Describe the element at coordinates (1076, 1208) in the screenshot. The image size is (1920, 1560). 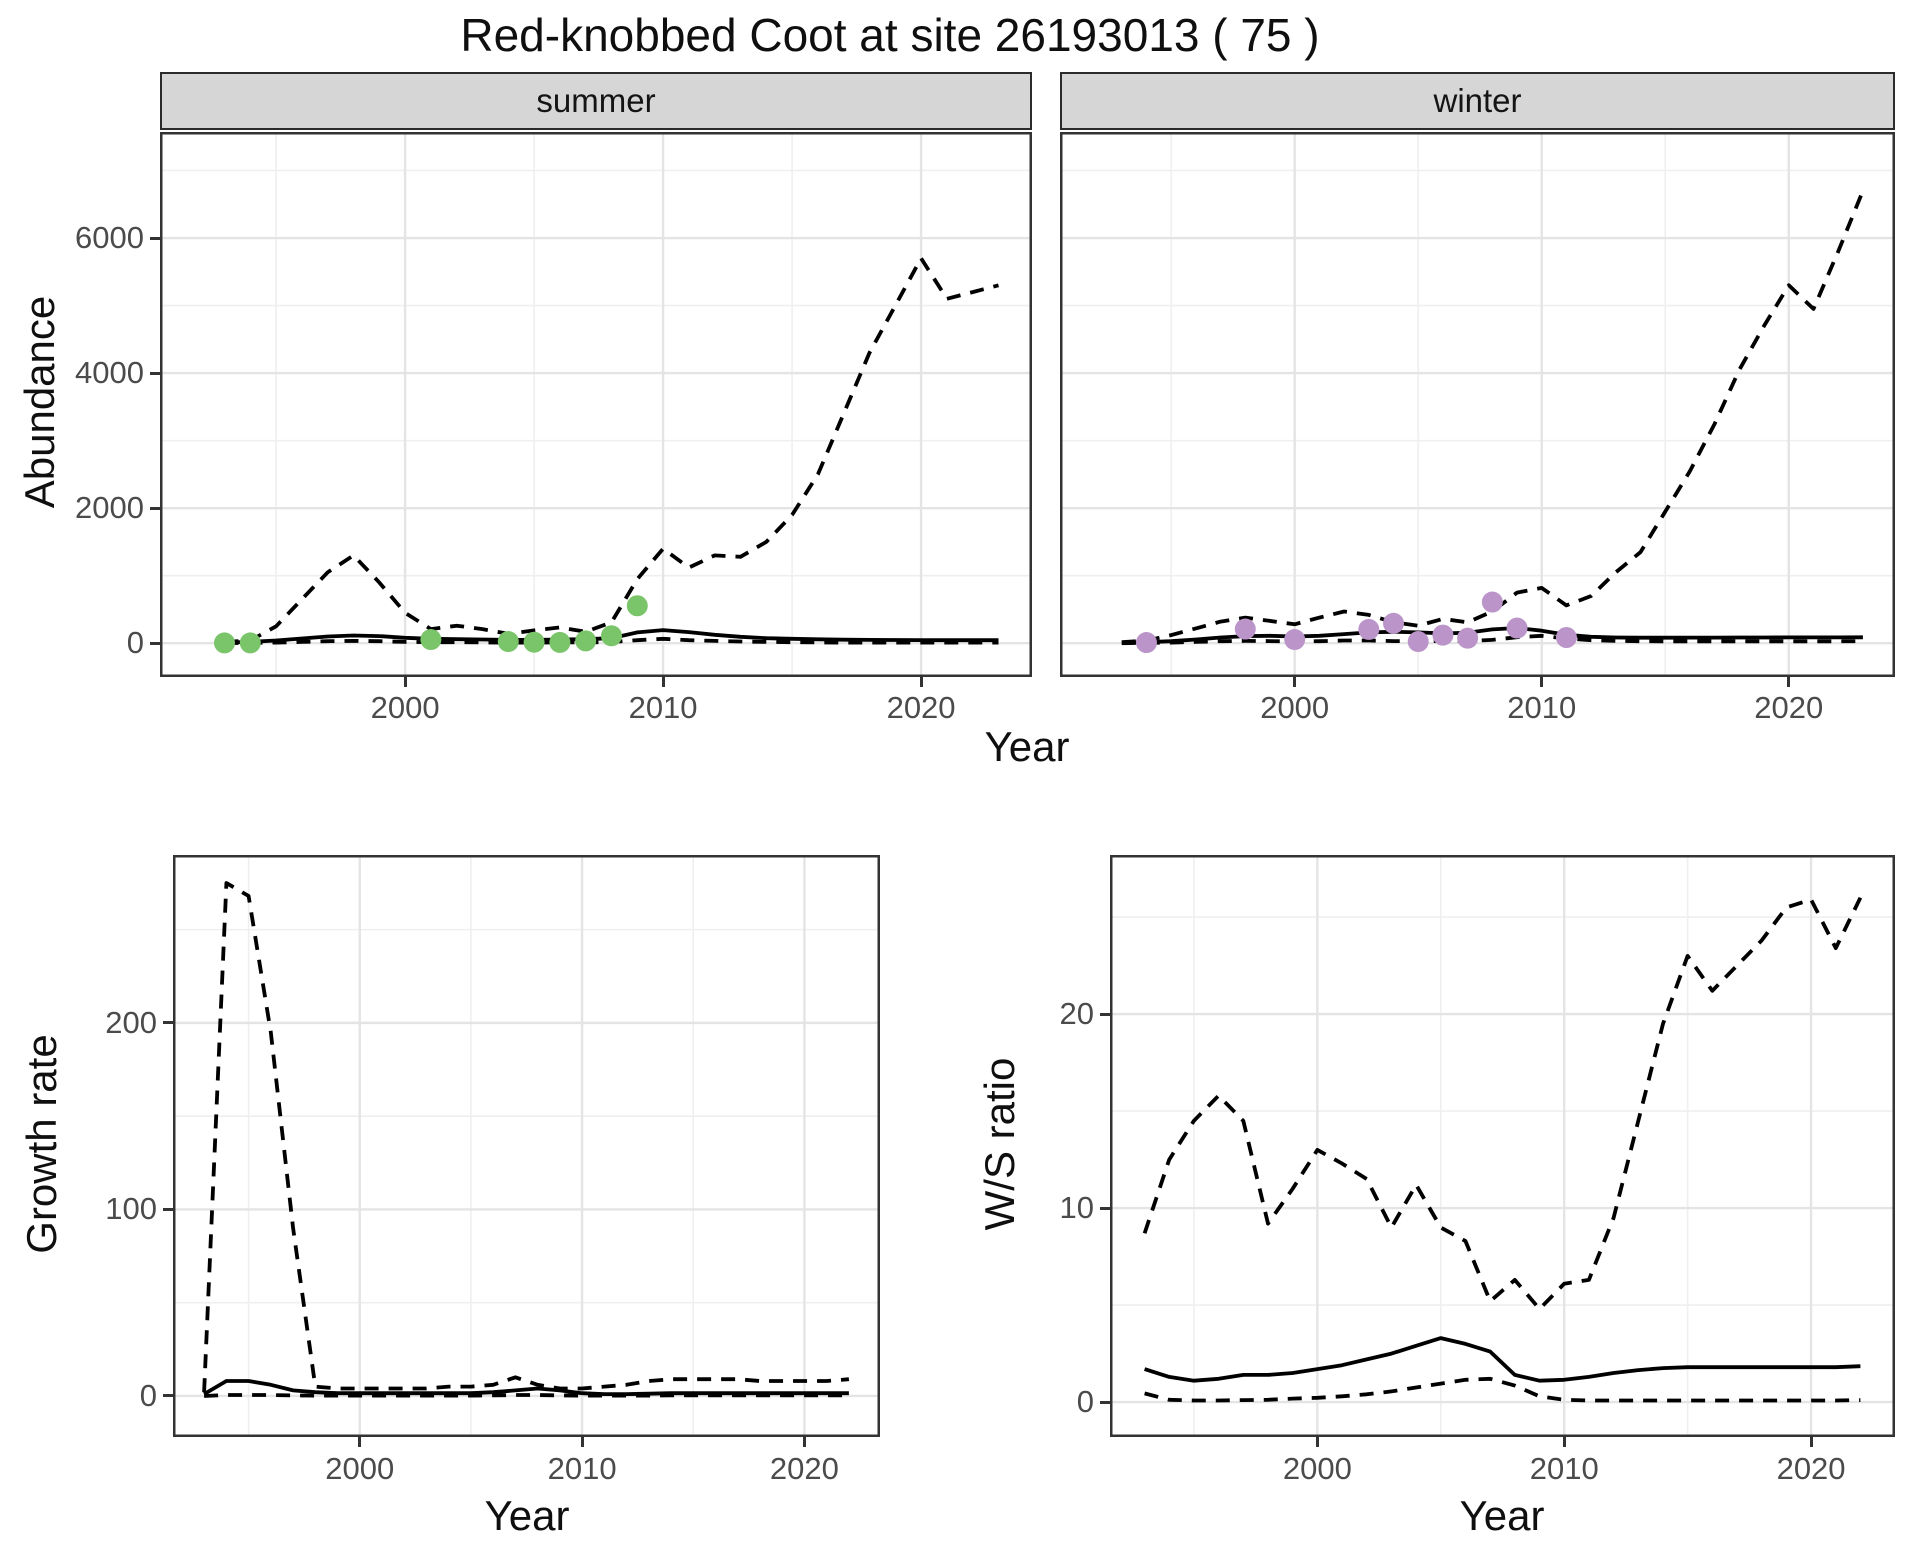
I see `y-tick-label: 10` at that location.